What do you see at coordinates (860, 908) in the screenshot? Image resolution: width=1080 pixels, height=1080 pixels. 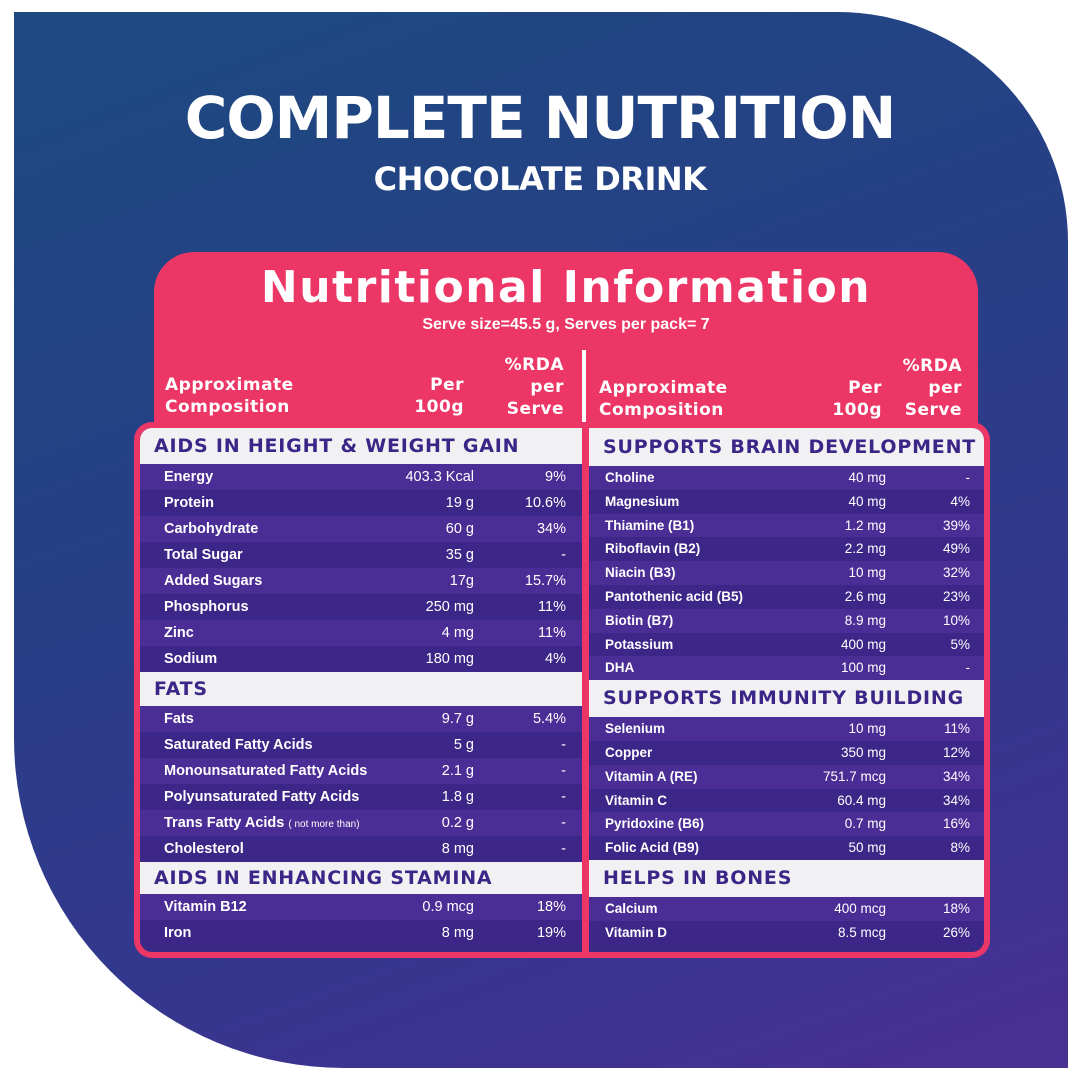 I see `per-100g-value: 400 mcg` at bounding box center [860, 908].